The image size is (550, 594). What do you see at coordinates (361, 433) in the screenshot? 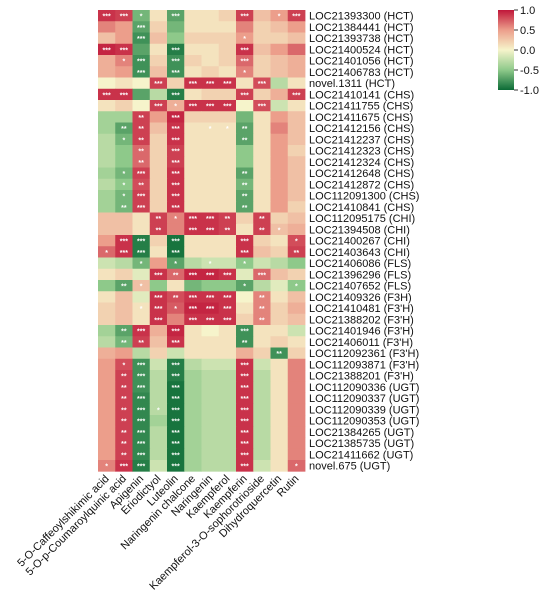
I see `row-label: LOC21384265 (UGT)` at bounding box center [361, 433].